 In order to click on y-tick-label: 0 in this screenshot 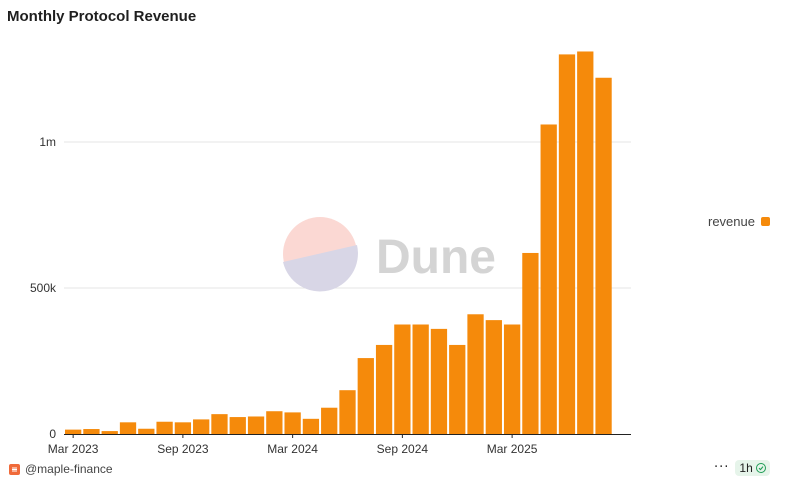, I will do `click(52, 434)`.